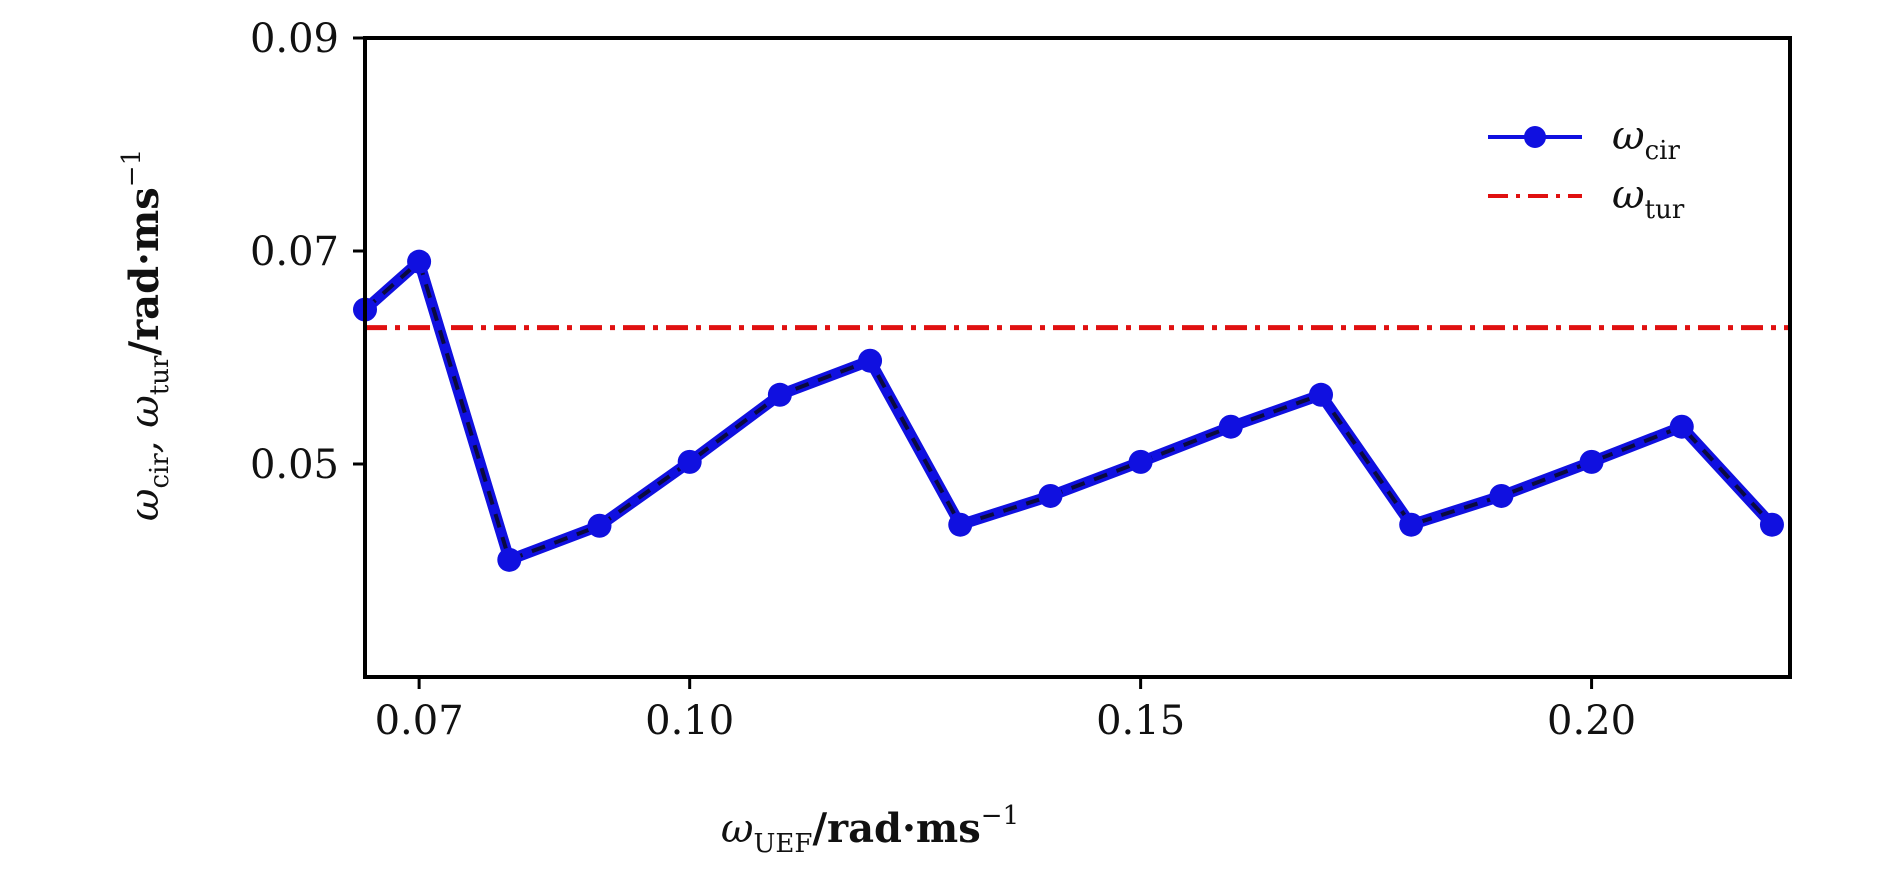  I want to click on legend-label-cir: ωcir, so click(1646, 139).